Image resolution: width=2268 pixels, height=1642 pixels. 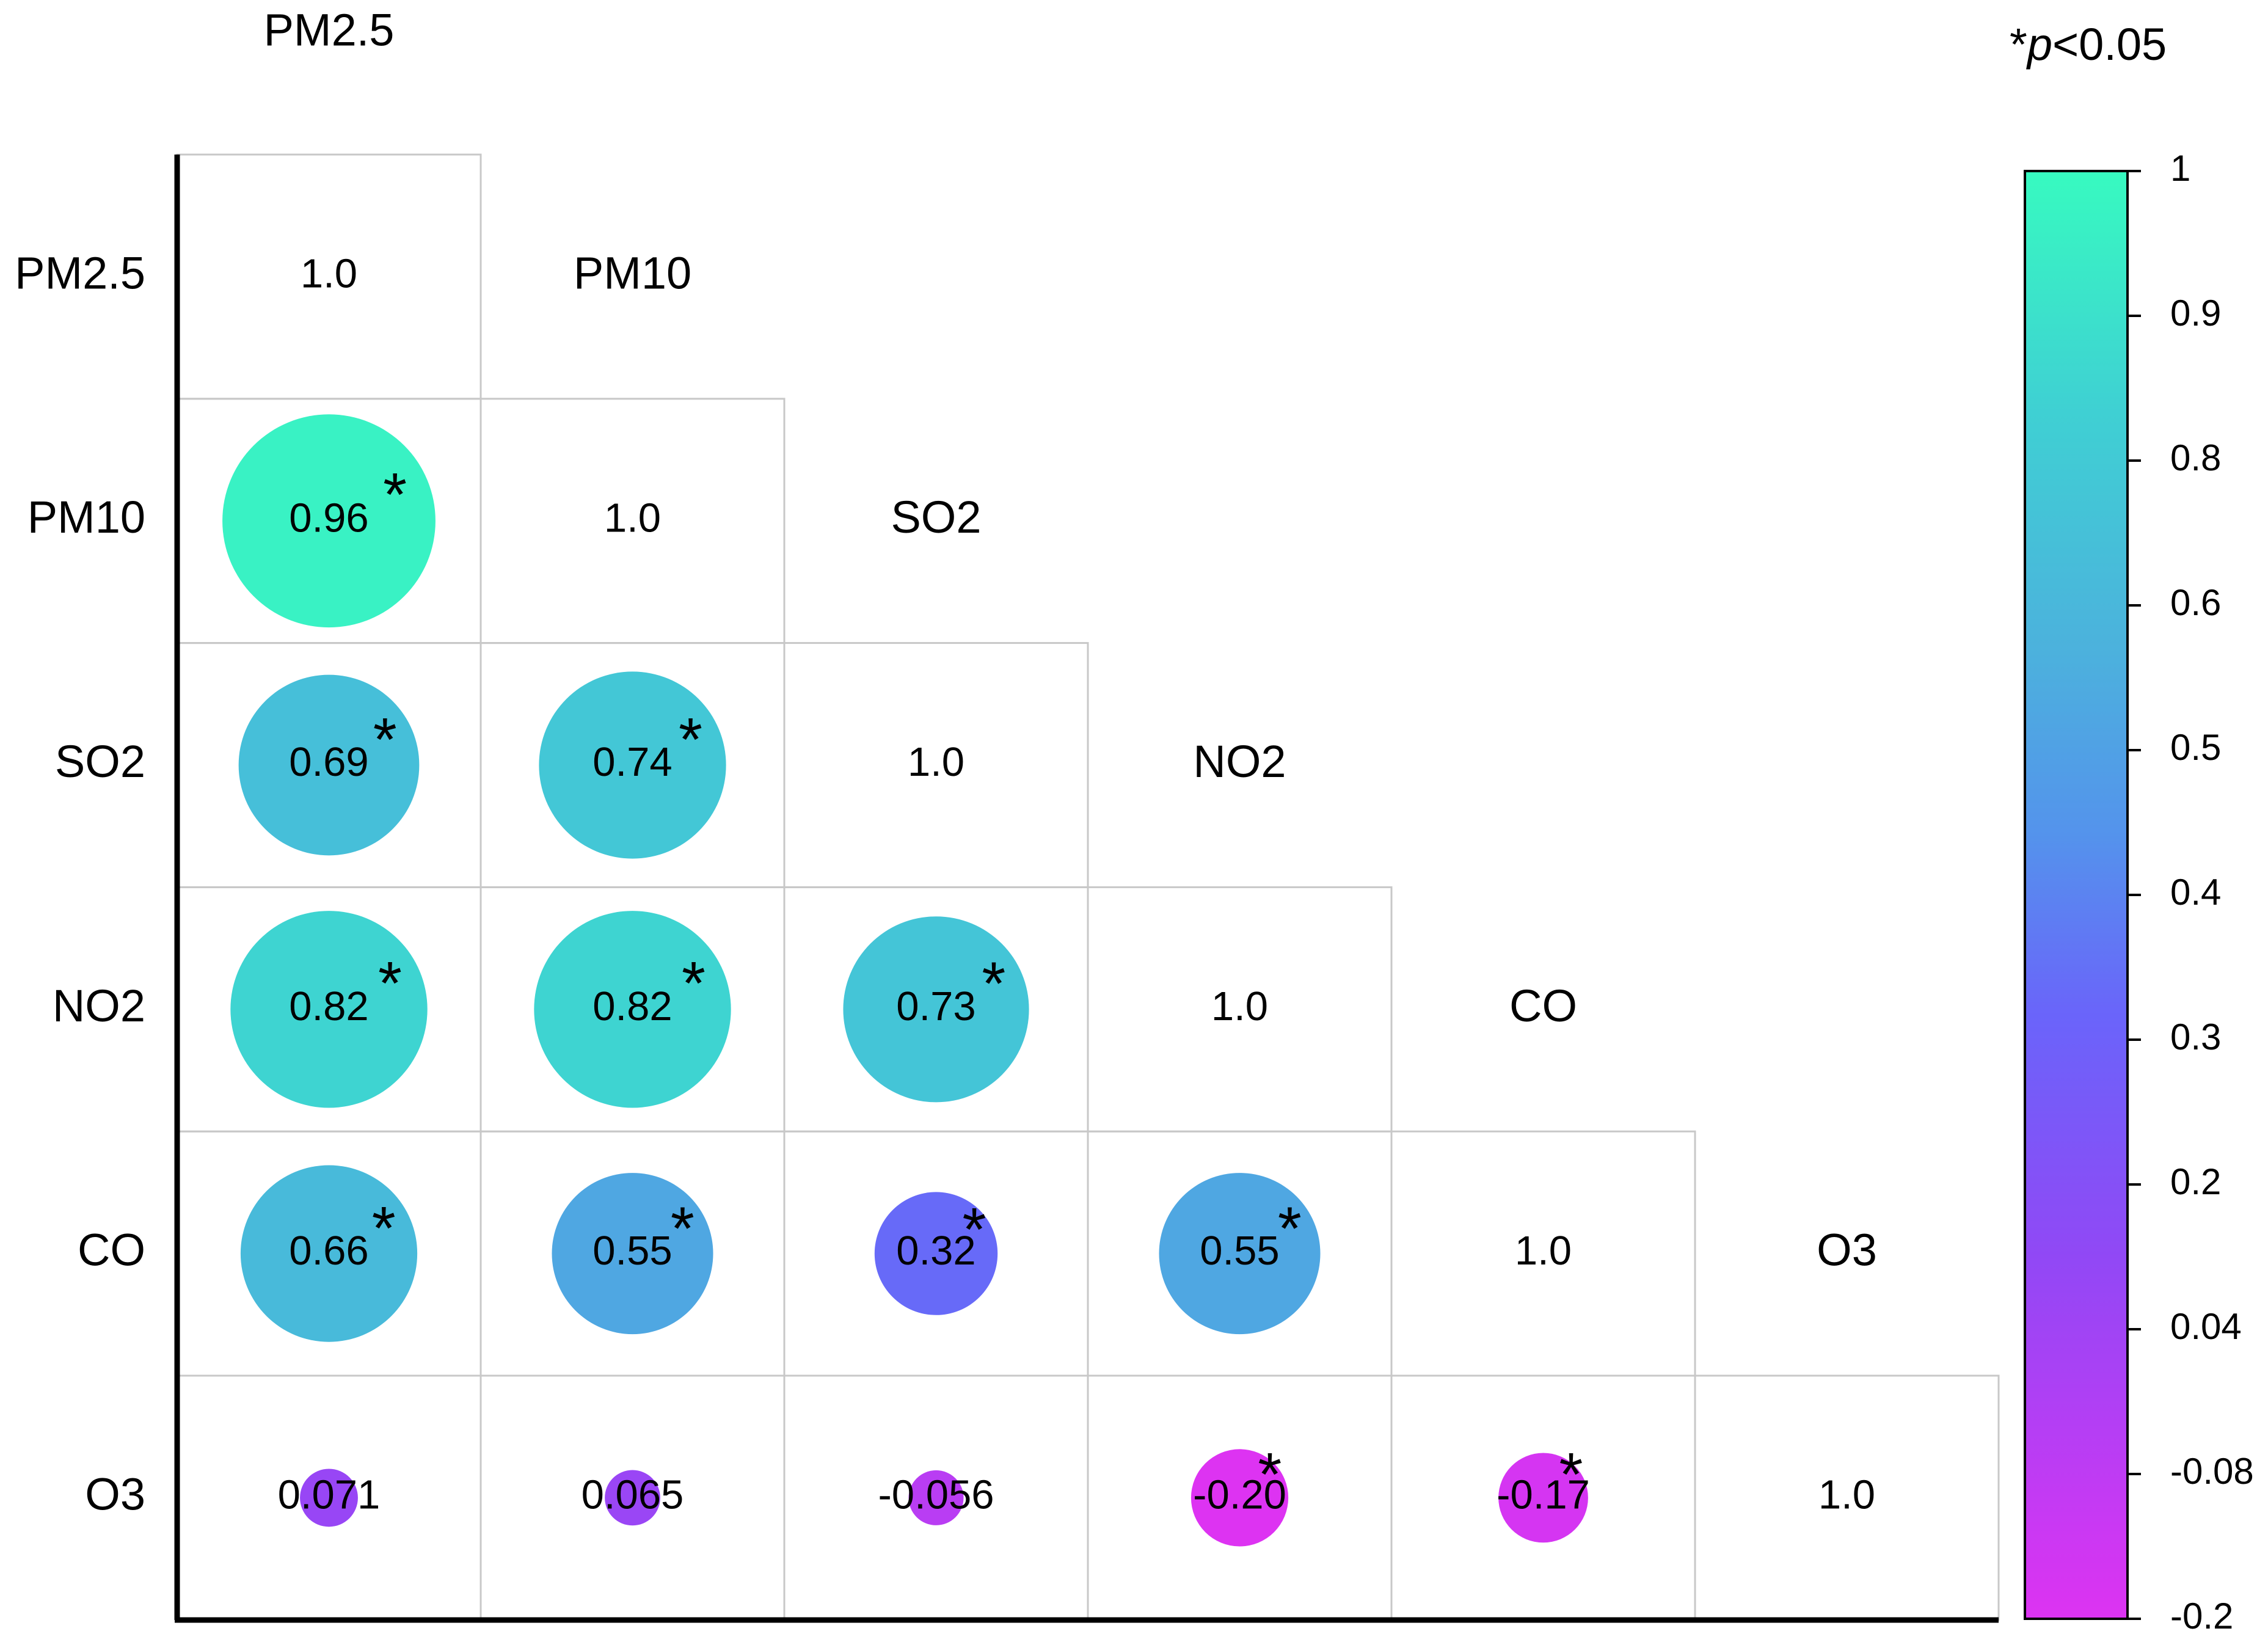 I want to click on colorbar-tick-label: 0.04, so click(x=2206, y=1326).